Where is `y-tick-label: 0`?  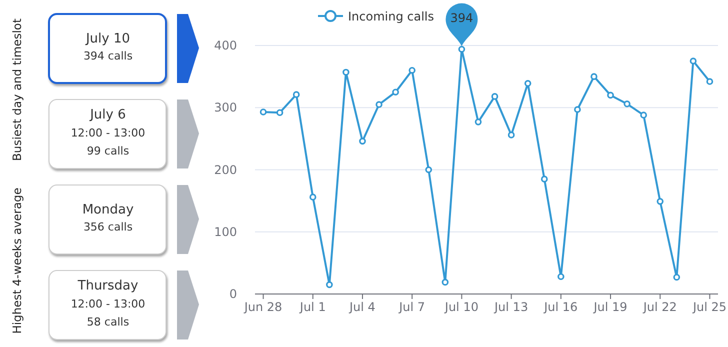
y-tick-label: 0 is located at coordinates (233, 294).